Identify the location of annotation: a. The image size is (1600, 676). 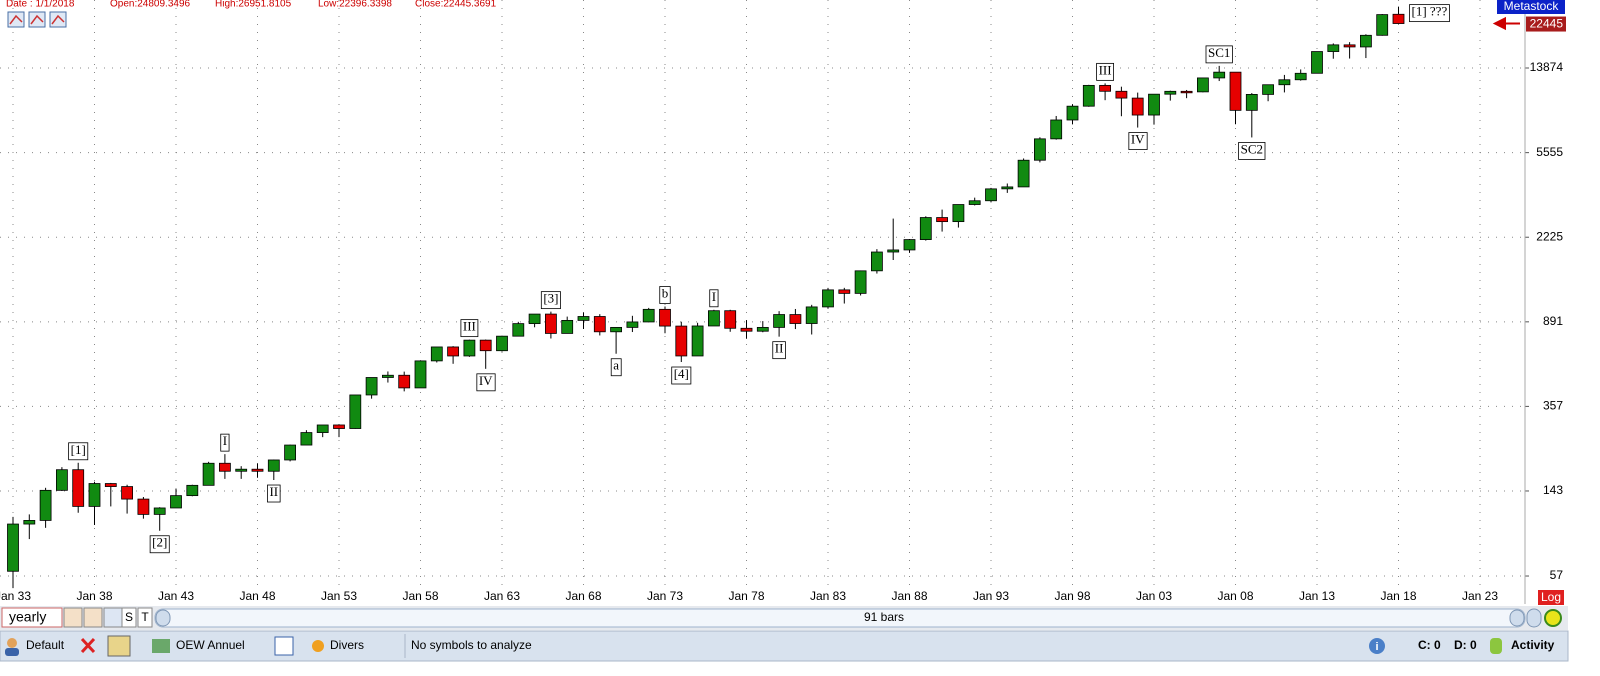
(616, 365).